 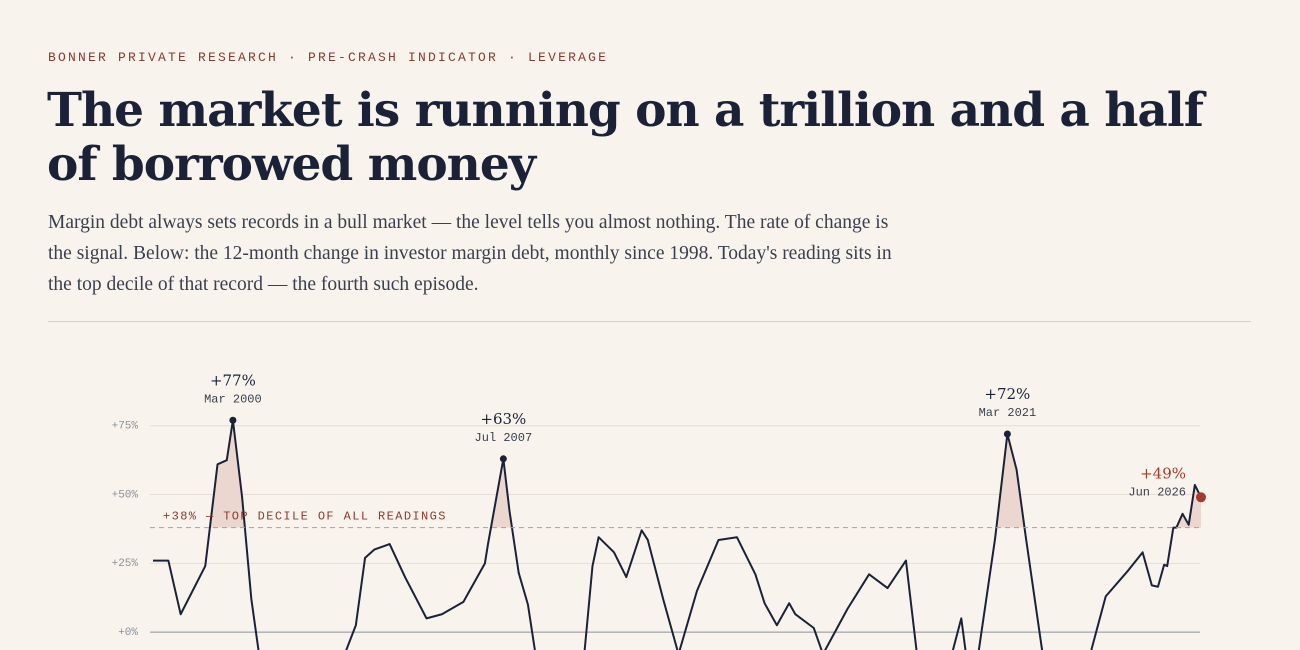 I want to click on annotation-date: Mar 2021, so click(x=1008, y=413).